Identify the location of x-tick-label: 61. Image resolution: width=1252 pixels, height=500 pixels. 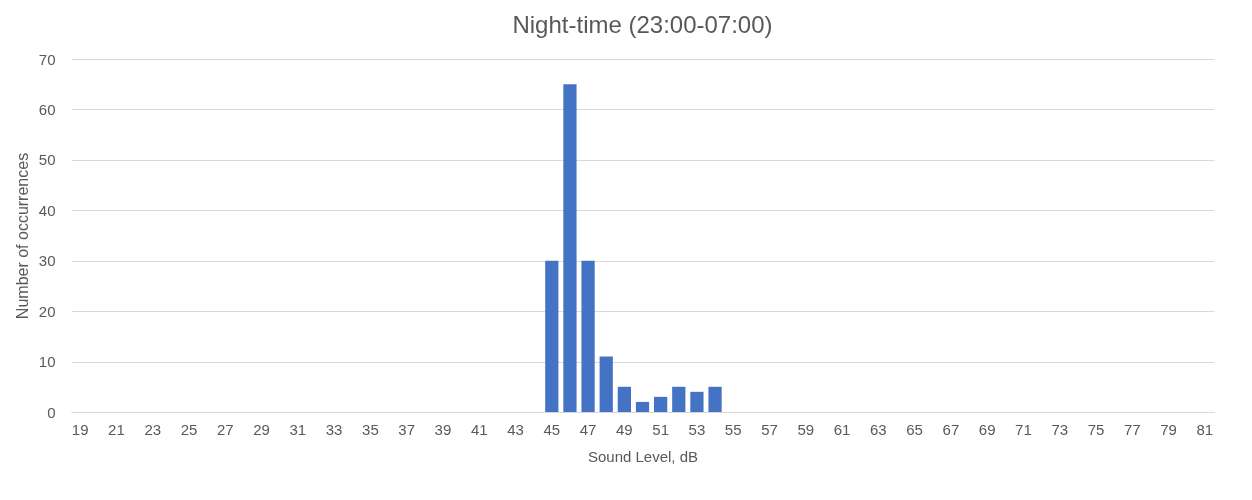
(842, 429).